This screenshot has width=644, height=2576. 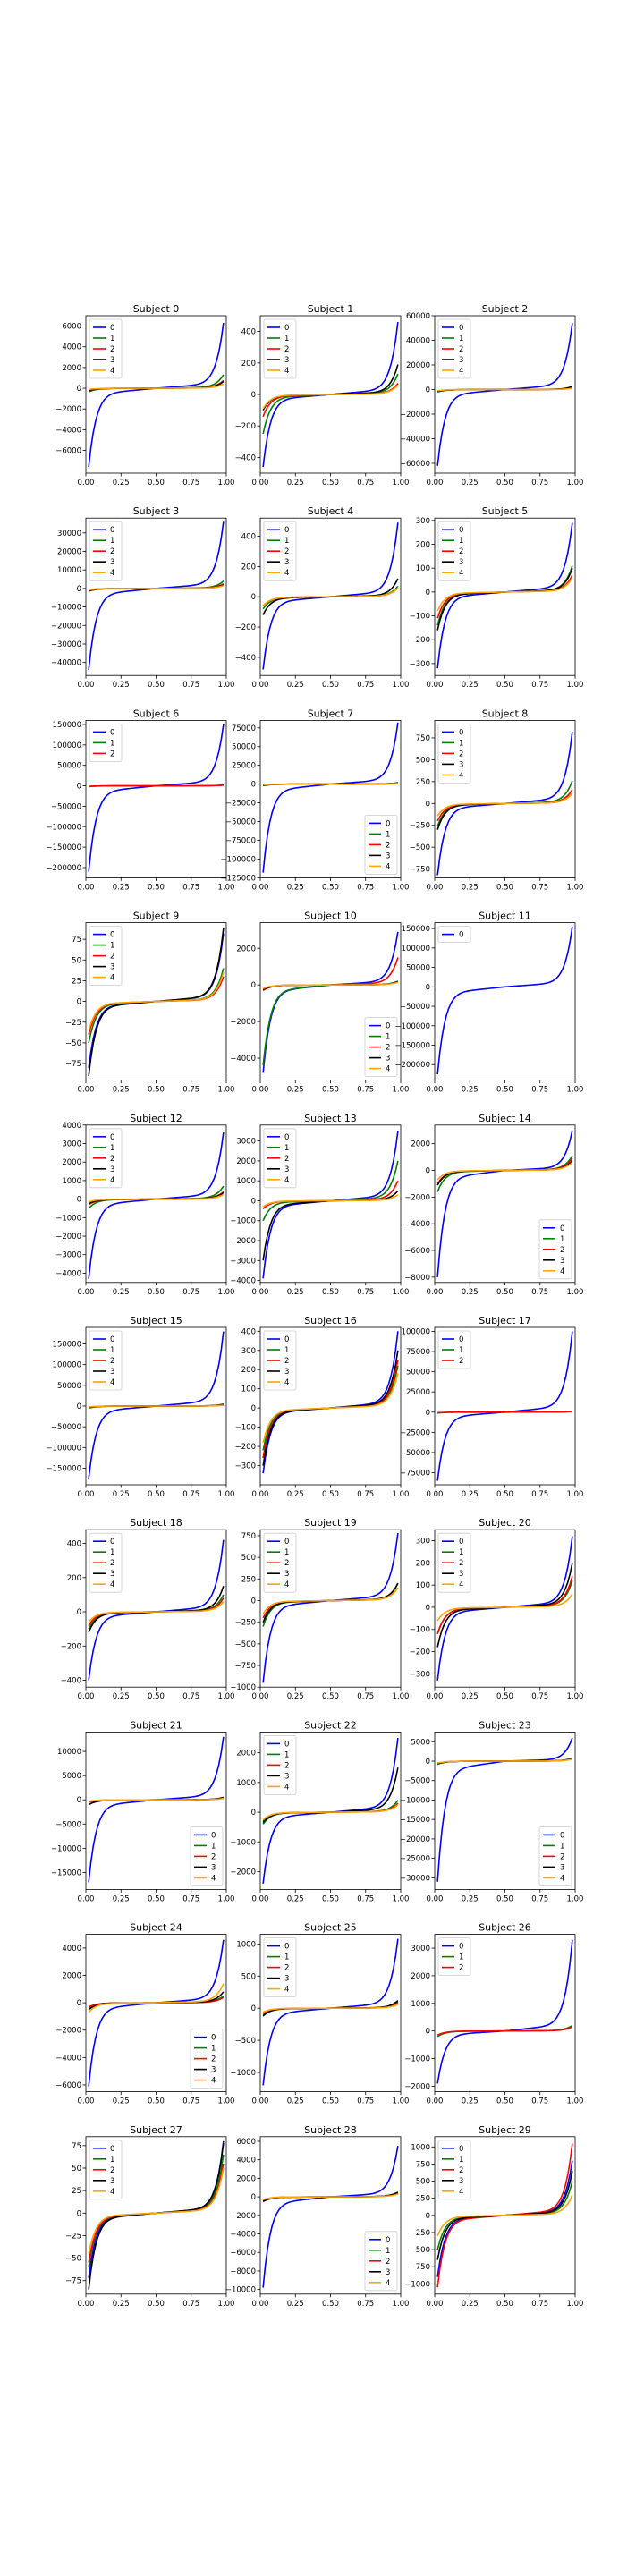 I want to click on y-tick-label: −30000, so click(x=415, y=1878).